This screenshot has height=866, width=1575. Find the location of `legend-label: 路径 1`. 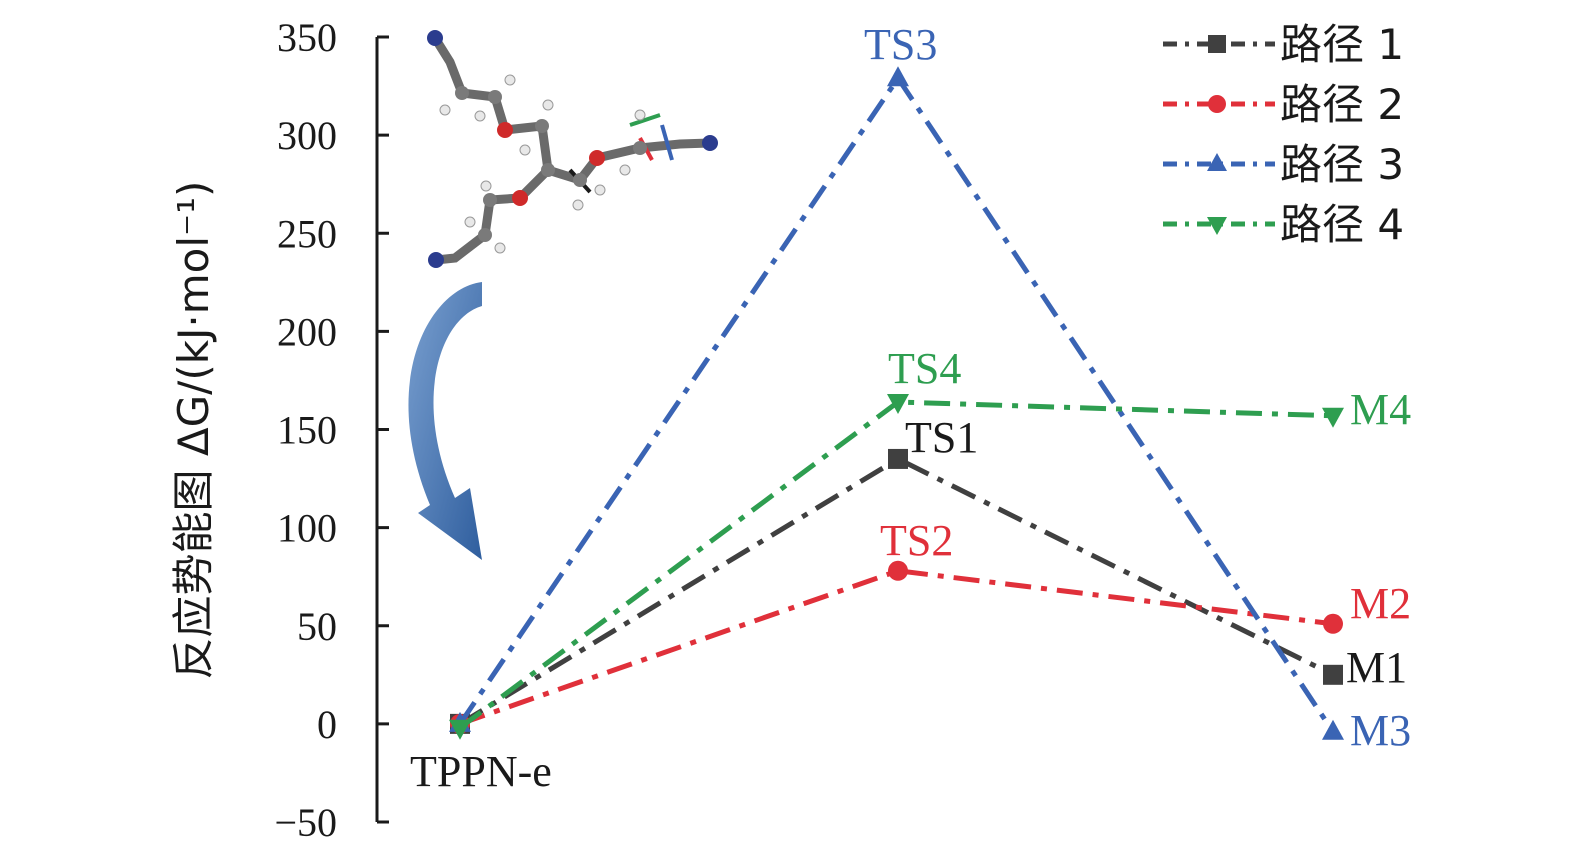

legend-label: 路径 1 is located at coordinates (1342, 44).